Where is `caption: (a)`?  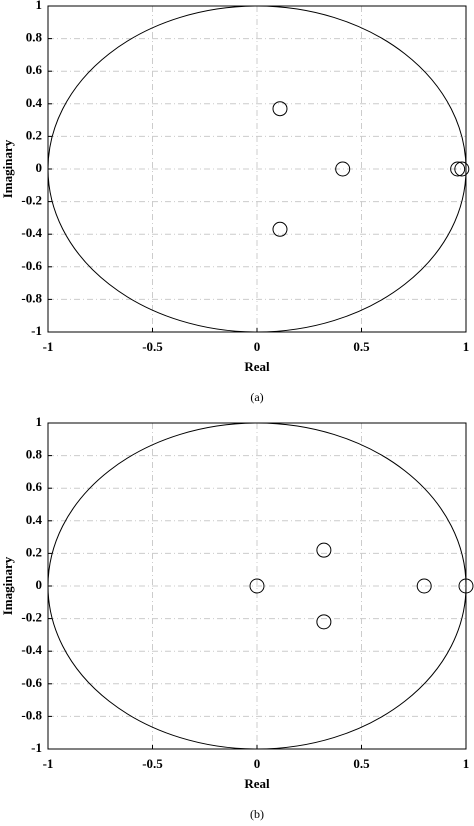
caption: (a) is located at coordinates (256, 397).